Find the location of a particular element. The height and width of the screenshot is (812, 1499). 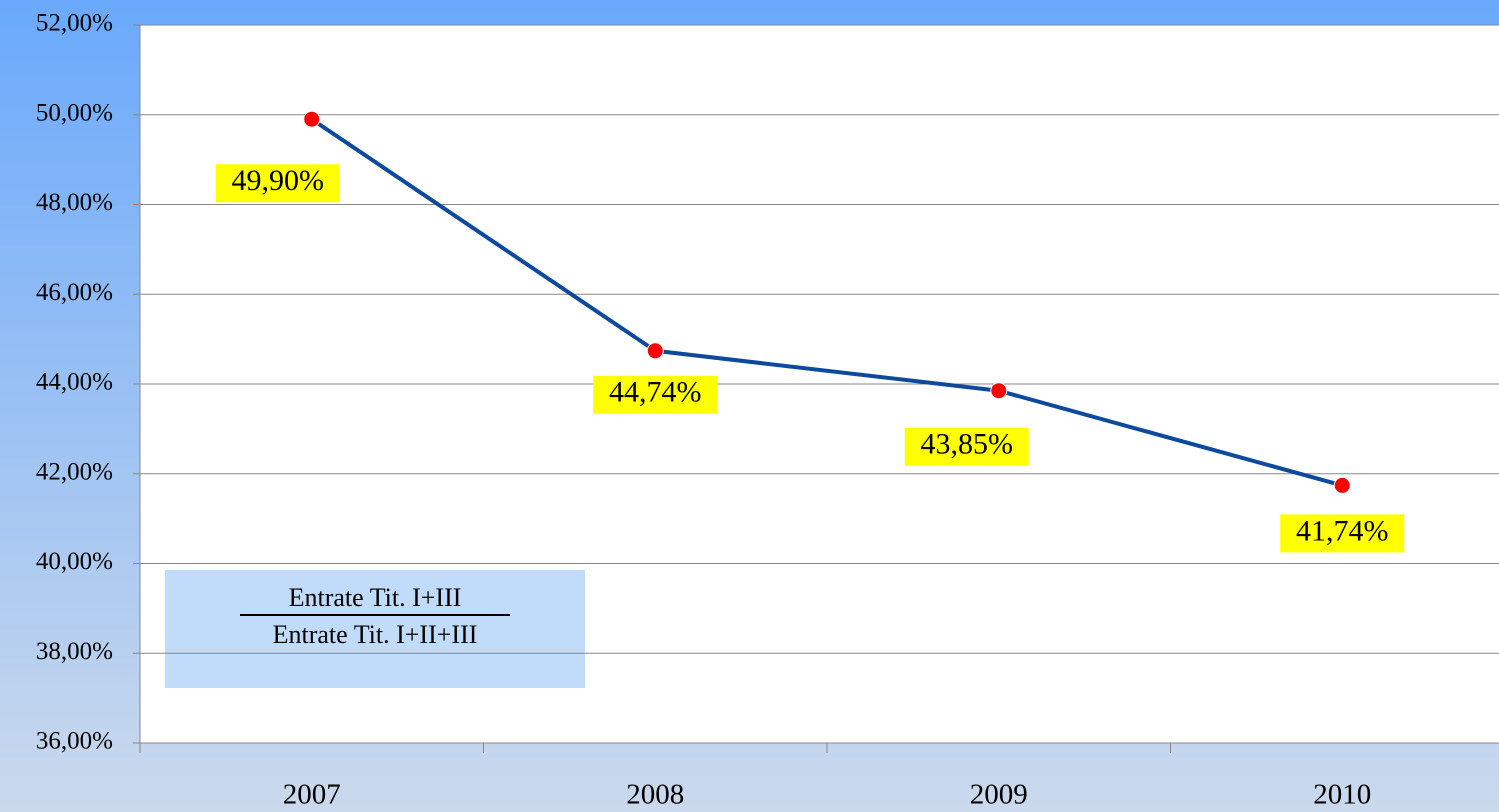

y-tick-label: 42,00% is located at coordinates (74, 471).